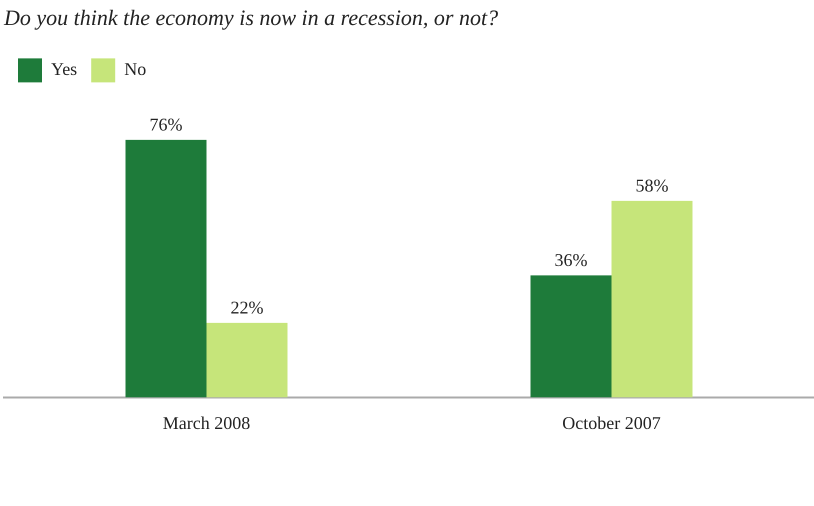  What do you see at coordinates (250, 17) in the screenshot?
I see `chart-title: Do you think the economy is now in a recession, or not?` at bounding box center [250, 17].